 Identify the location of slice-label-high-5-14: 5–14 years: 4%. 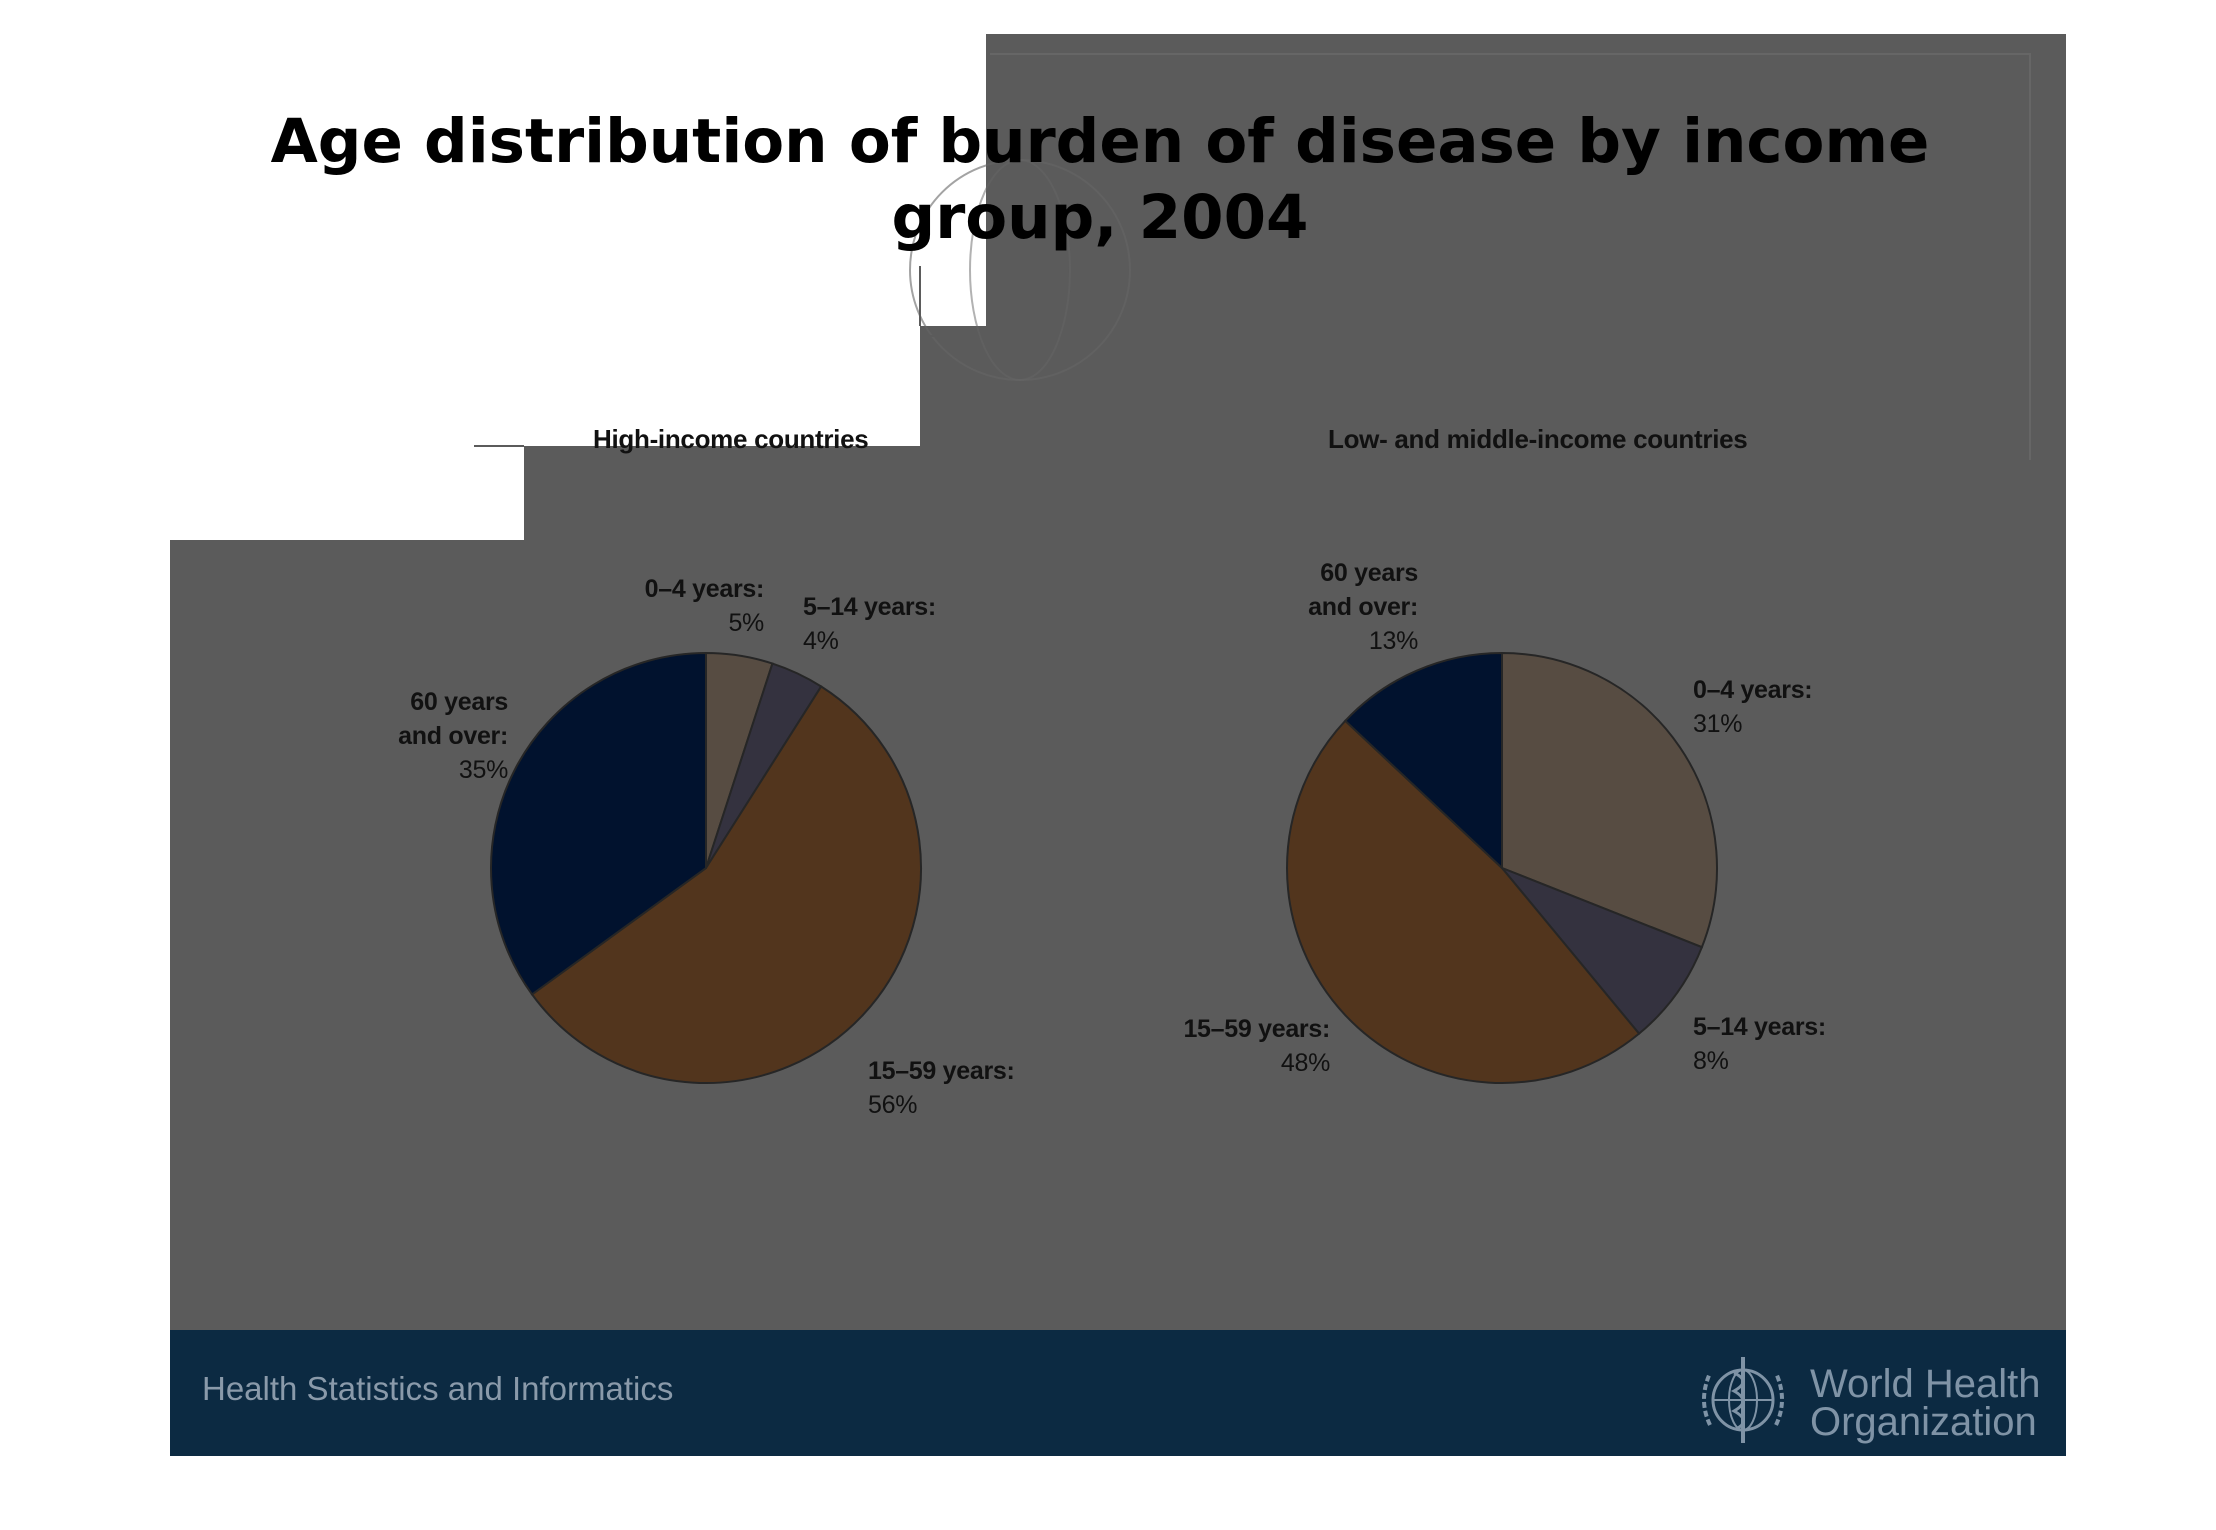
(903, 624).